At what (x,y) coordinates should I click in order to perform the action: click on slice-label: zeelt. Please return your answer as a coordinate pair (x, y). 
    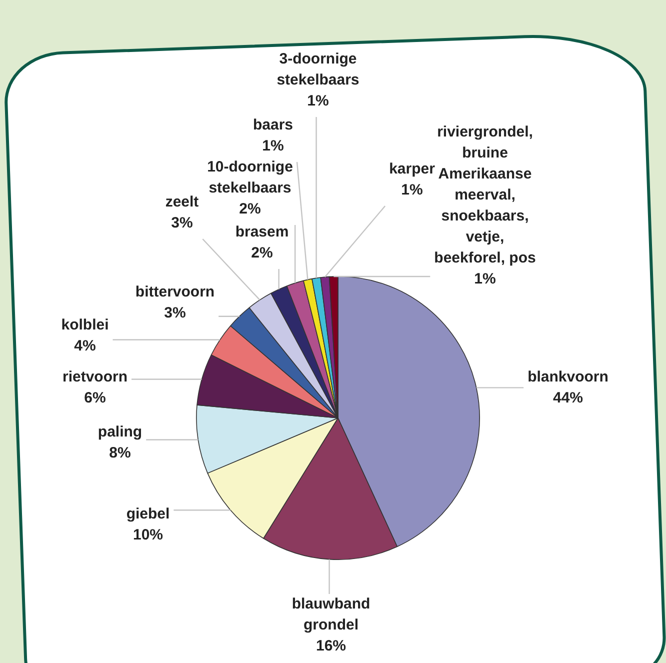
    Looking at the image, I should click on (182, 202).